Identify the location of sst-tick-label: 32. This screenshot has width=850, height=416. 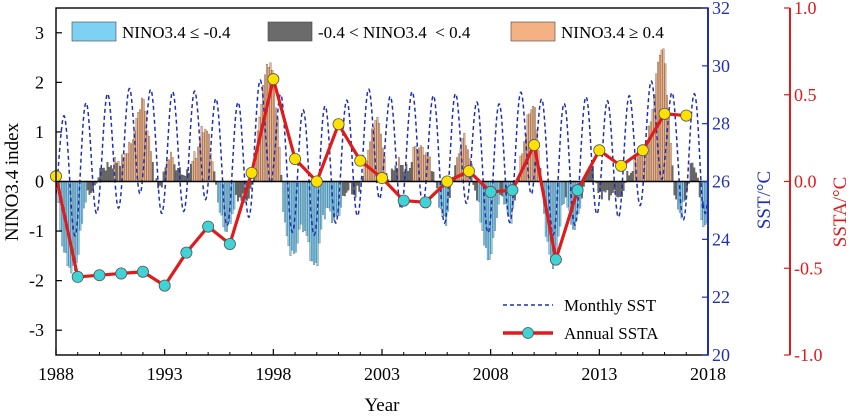
(721, 9).